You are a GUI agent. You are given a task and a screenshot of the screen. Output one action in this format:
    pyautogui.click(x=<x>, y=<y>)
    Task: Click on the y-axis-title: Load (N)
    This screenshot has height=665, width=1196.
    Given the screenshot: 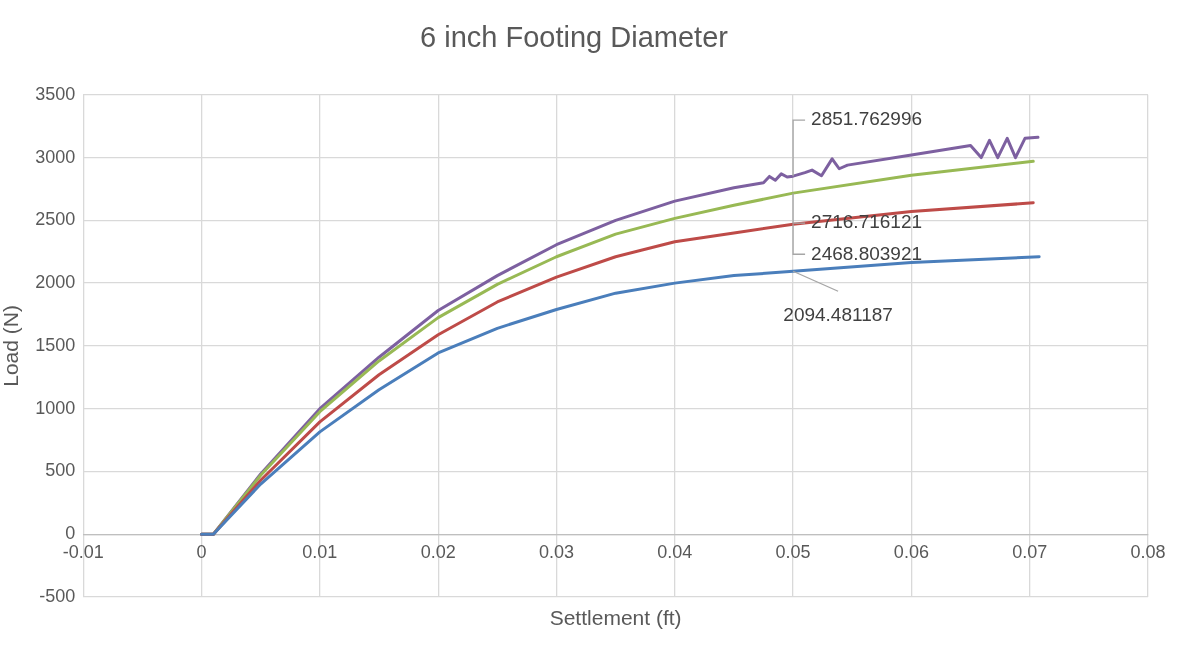 What is the action you would take?
    pyautogui.click(x=11, y=346)
    